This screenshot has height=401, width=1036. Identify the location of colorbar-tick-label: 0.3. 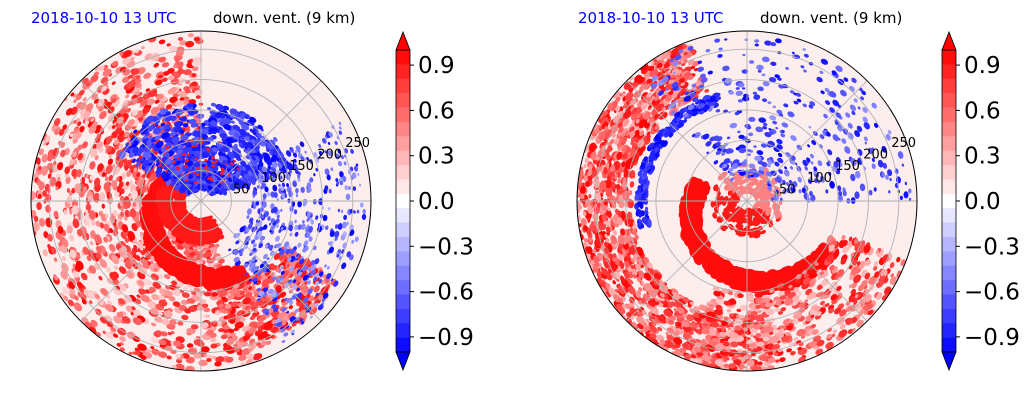
(436, 157).